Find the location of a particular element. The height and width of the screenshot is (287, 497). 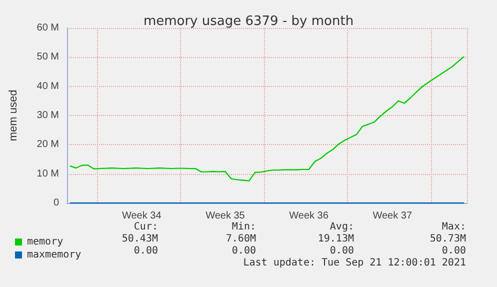

text: Last update: Tue Sep 21 12:00:01 2021 is located at coordinates (354, 263).